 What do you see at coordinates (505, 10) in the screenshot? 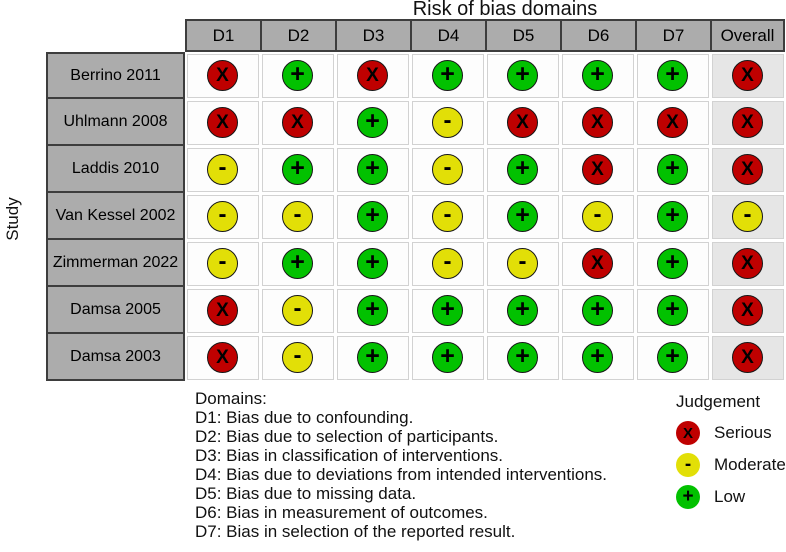
I see `chart-title: Risk of bias domains` at bounding box center [505, 10].